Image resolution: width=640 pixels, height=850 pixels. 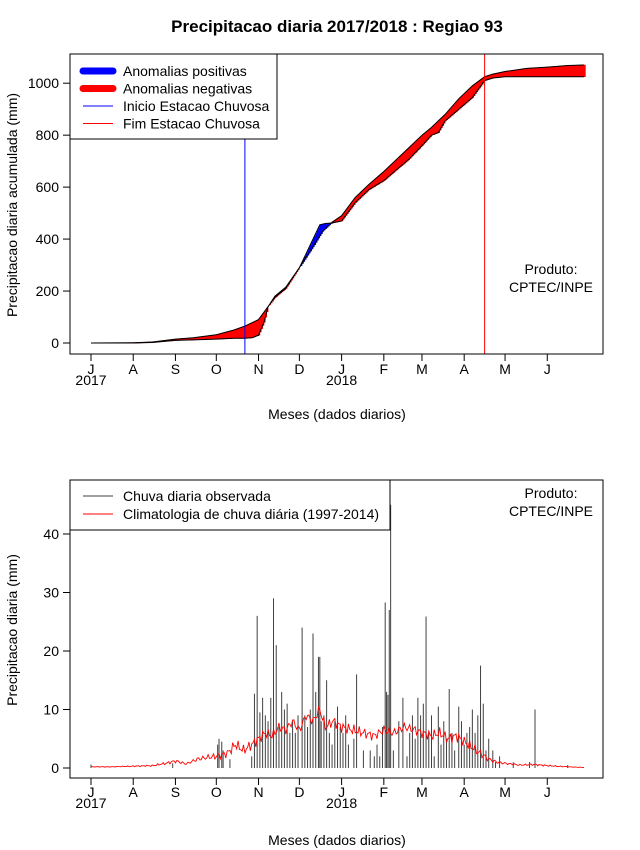 What do you see at coordinates (465, 369) in the screenshot?
I see `top-x-tick-label-9: A` at bounding box center [465, 369].